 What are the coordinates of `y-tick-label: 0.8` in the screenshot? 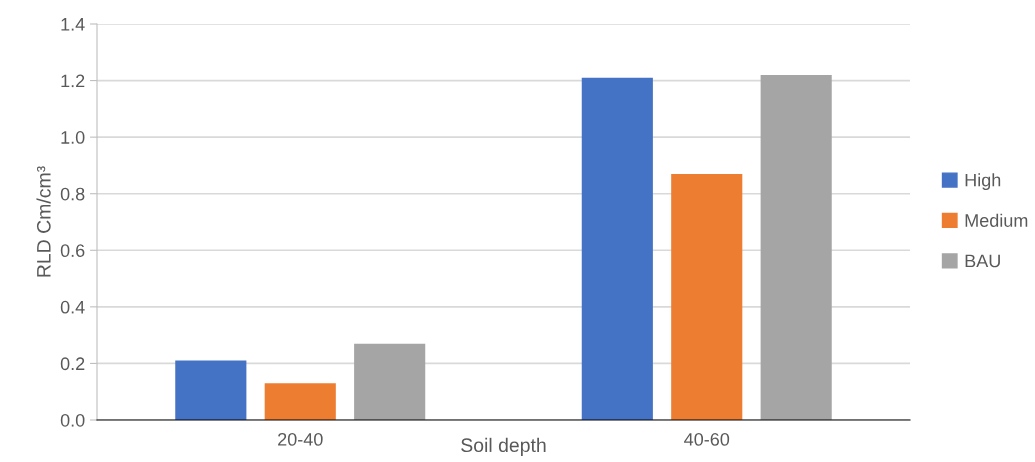 It's located at (72, 194).